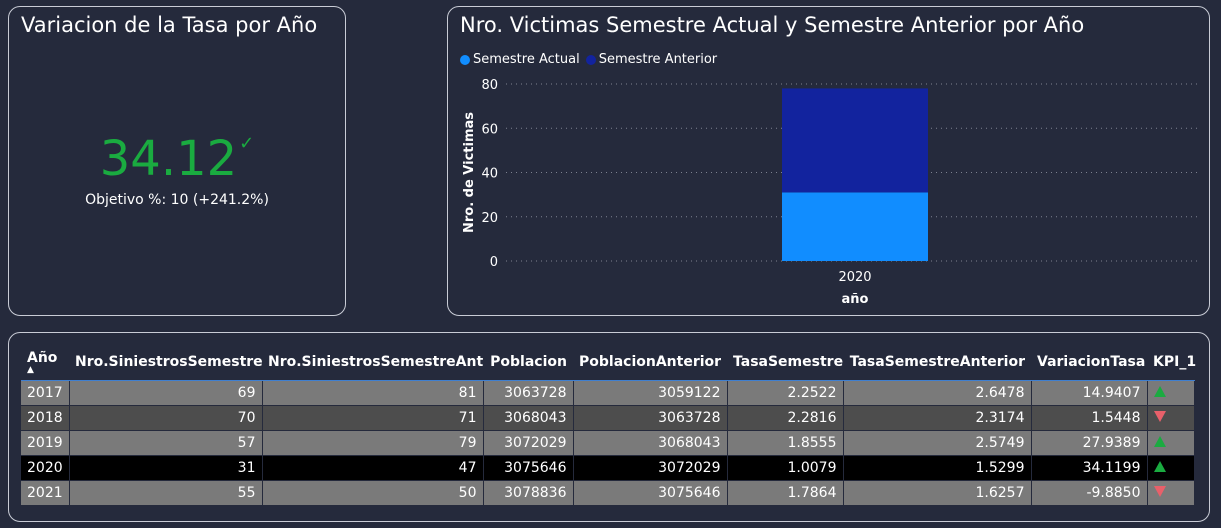  What do you see at coordinates (166, 418) in the screenshot?
I see `cell-siniestros: 70` at bounding box center [166, 418].